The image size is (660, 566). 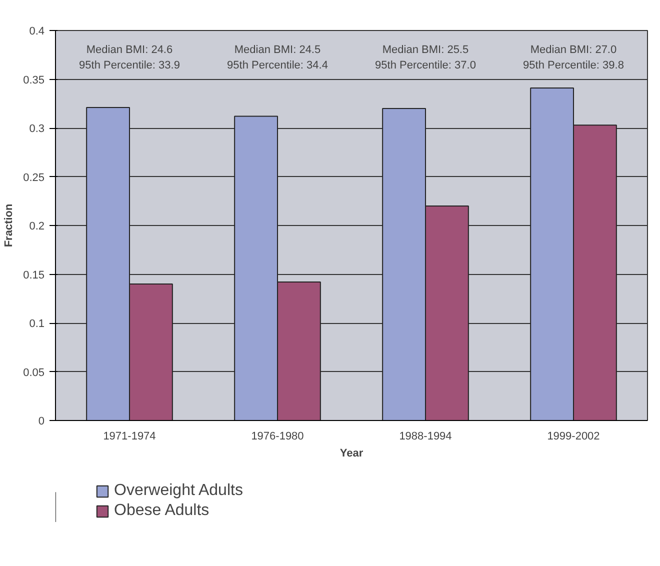 What do you see at coordinates (277, 58) in the screenshot?
I see `annotation: Median BMI: 24.5 95th Percentile: 34.4` at bounding box center [277, 58].